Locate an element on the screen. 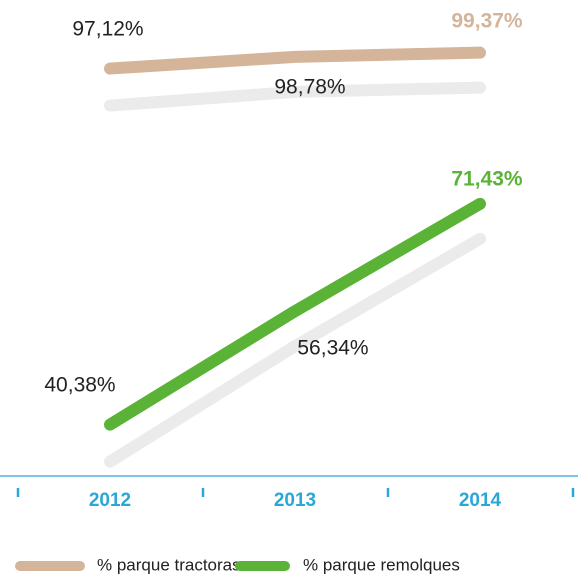  series-line is located at coordinates (295, 60).